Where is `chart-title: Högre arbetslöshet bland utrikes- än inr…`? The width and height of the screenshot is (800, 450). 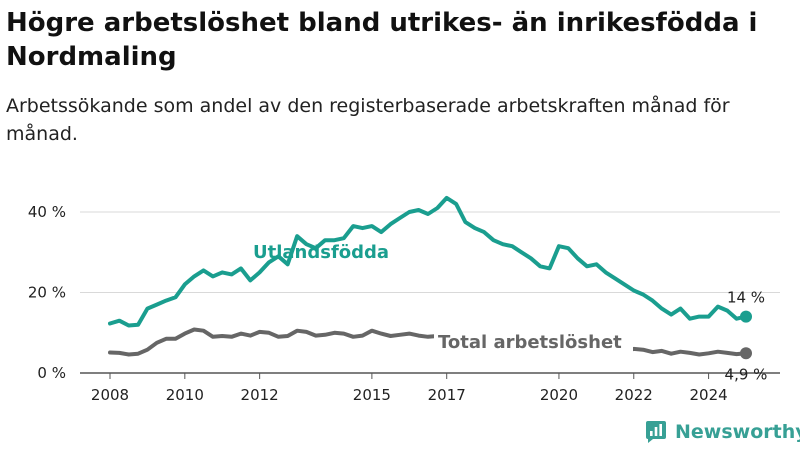
chart-title: Högre arbetslöshet bland utrikes- än inr… is located at coordinates (382, 40).